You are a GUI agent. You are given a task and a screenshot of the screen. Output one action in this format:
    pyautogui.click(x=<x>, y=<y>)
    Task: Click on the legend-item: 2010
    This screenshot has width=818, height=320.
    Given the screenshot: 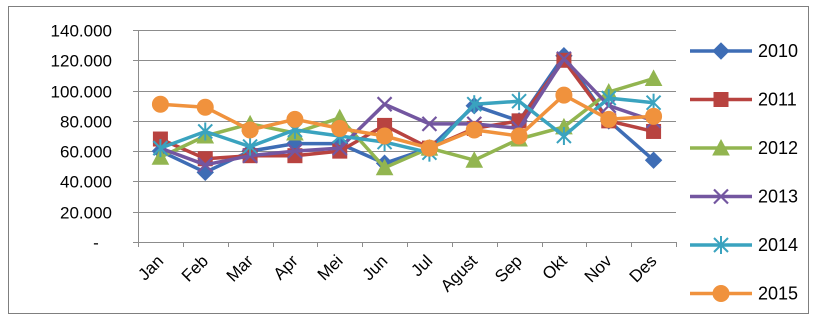 What is the action you would take?
    pyautogui.click(x=744, y=51)
    